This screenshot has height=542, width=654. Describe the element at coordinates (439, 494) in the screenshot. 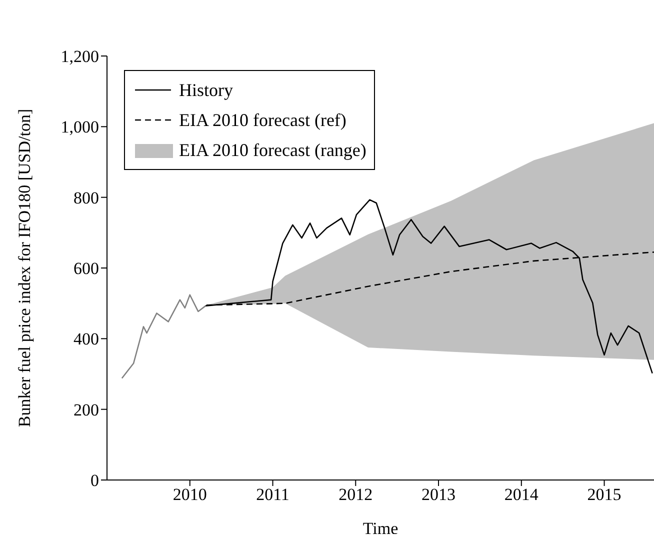

I see `x-tick-label: 2013` at that location.